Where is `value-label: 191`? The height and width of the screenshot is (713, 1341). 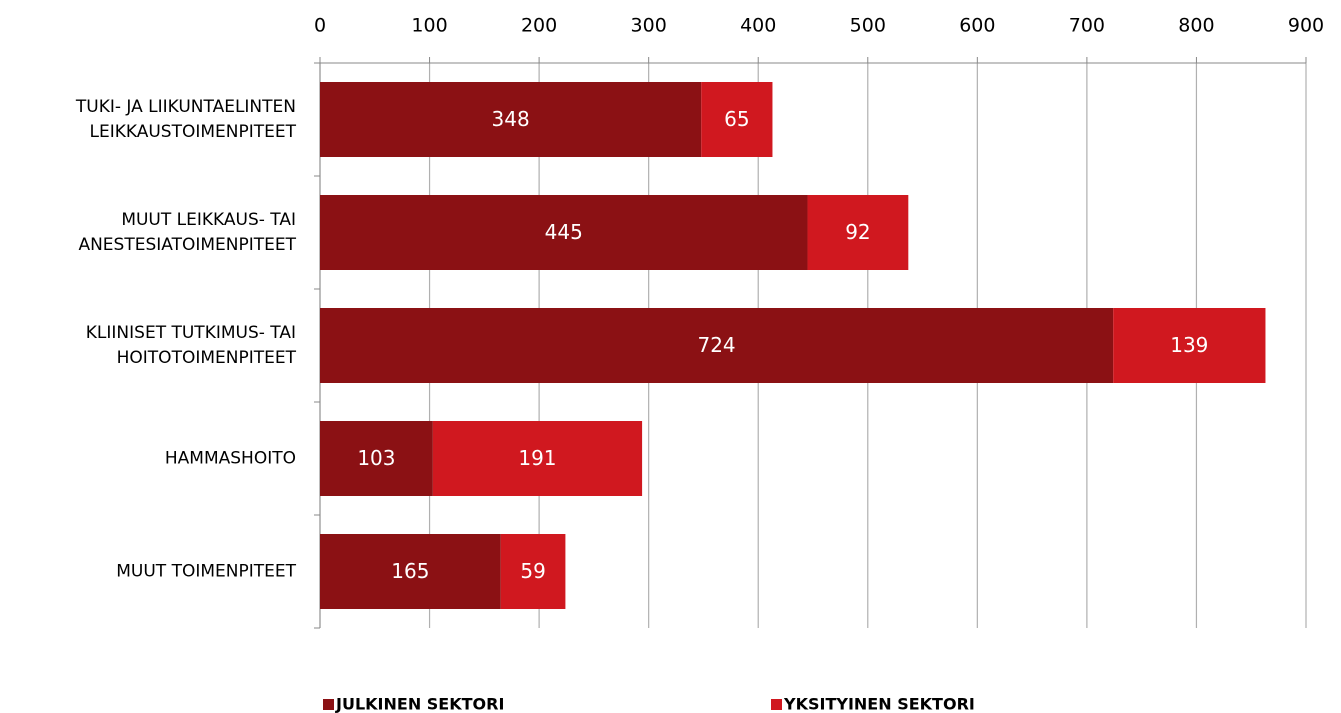
value-label: 191 is located at coordinates (537, 458).